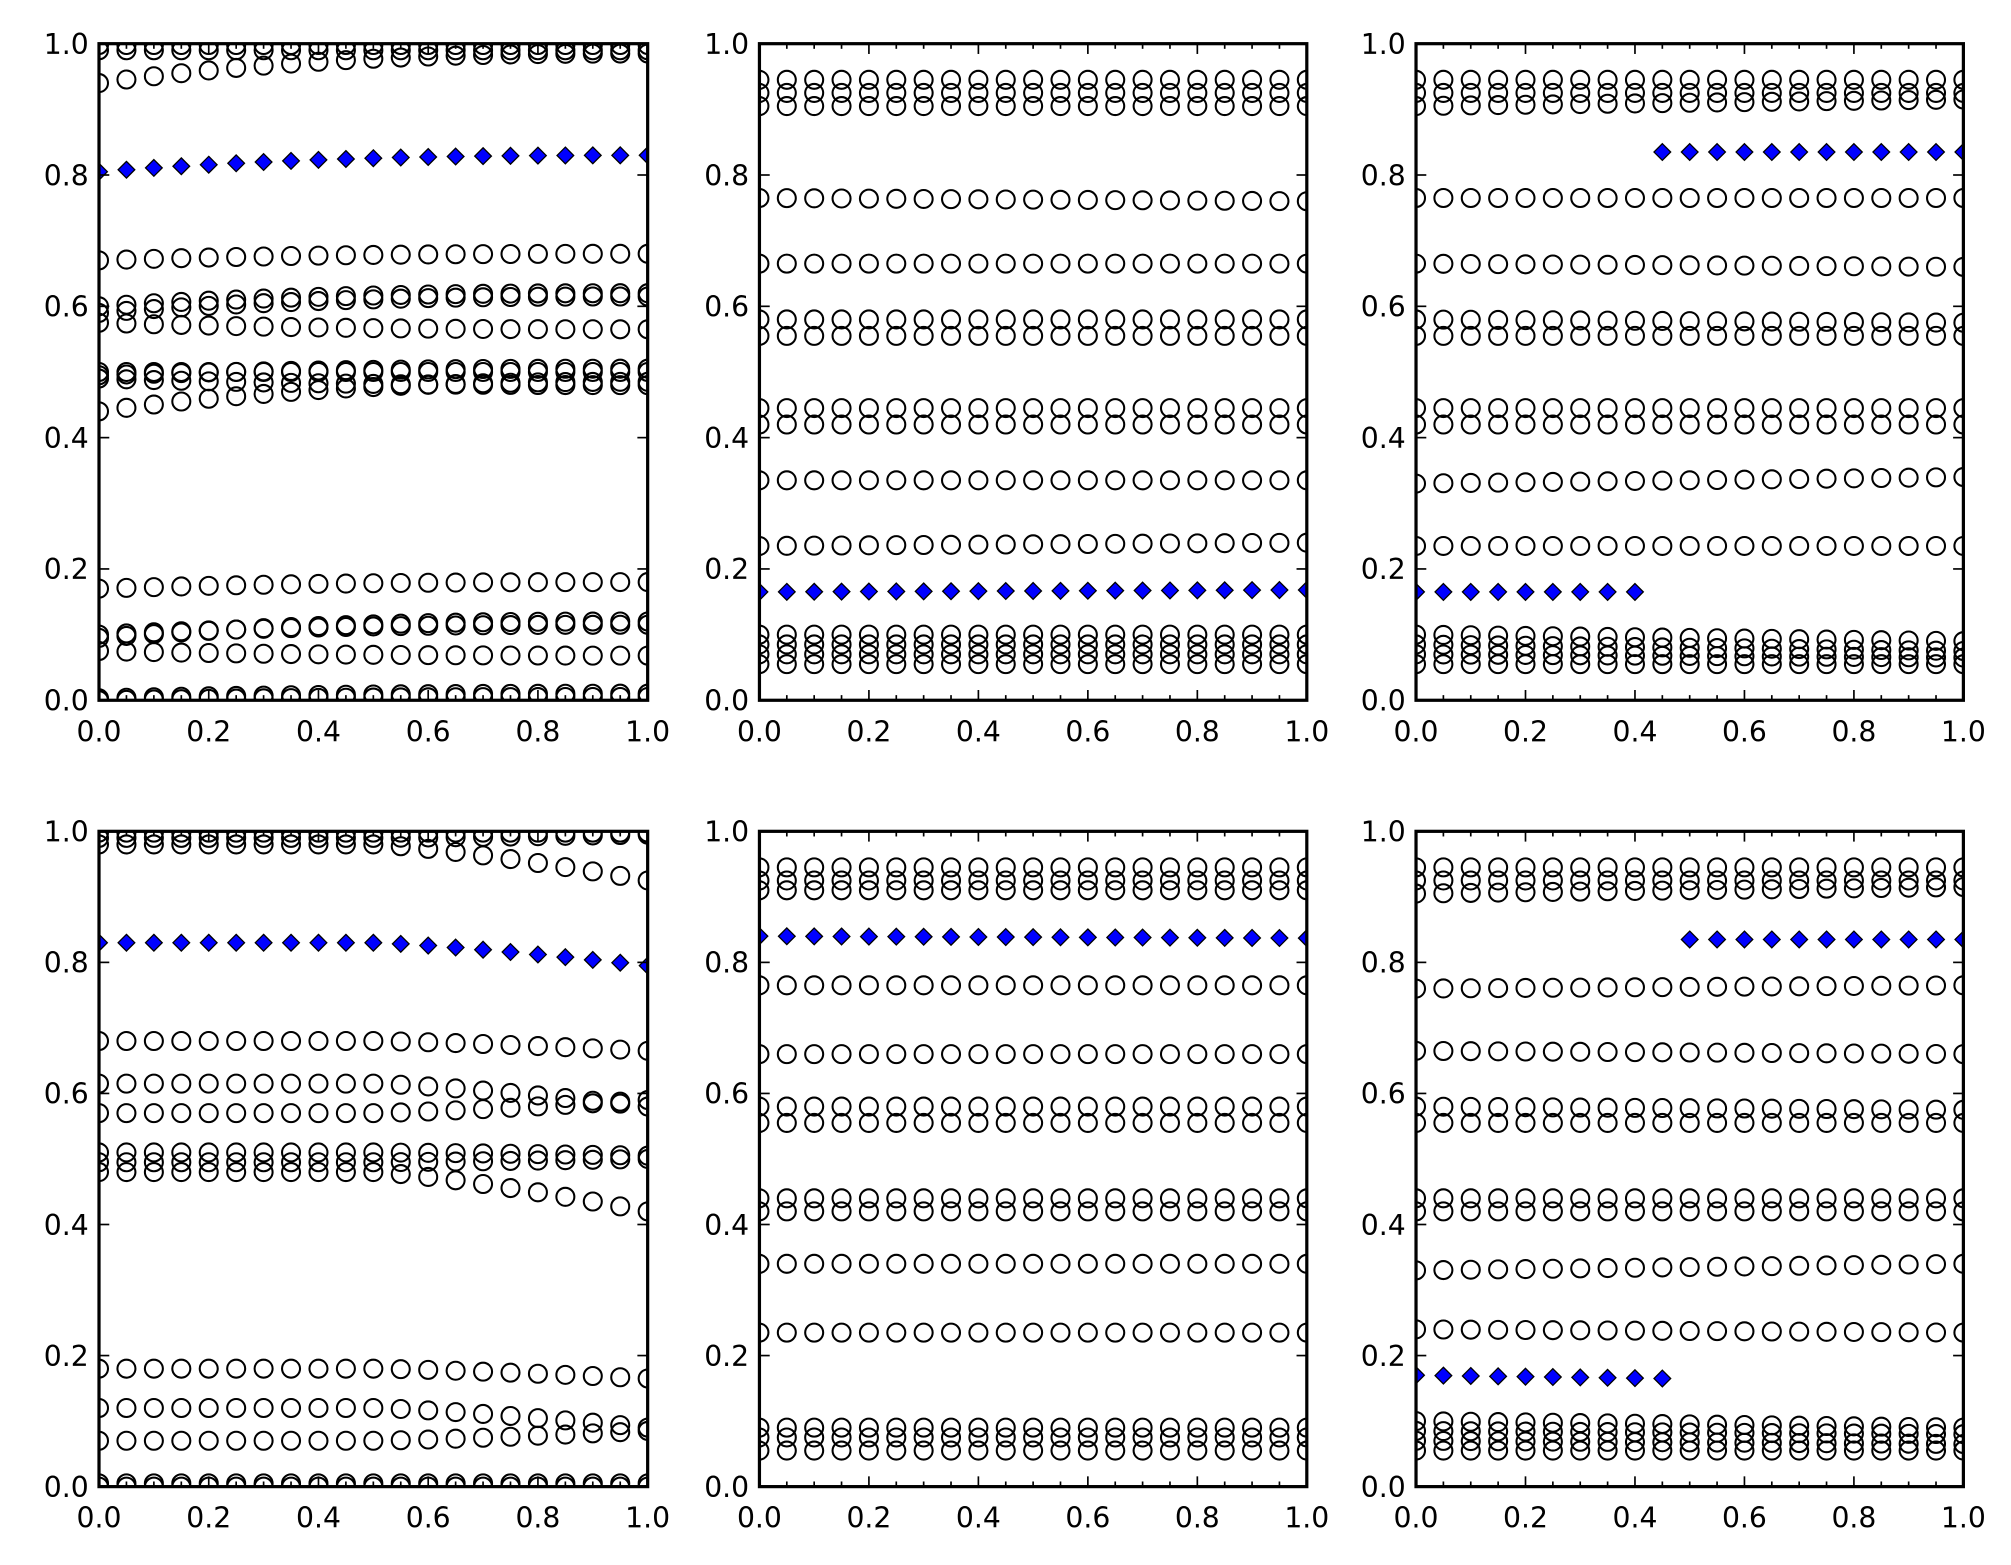 This screenshot has height=1565, width=2011. I want to click on y-tick-label: 0.2, so click(1383, 1356).